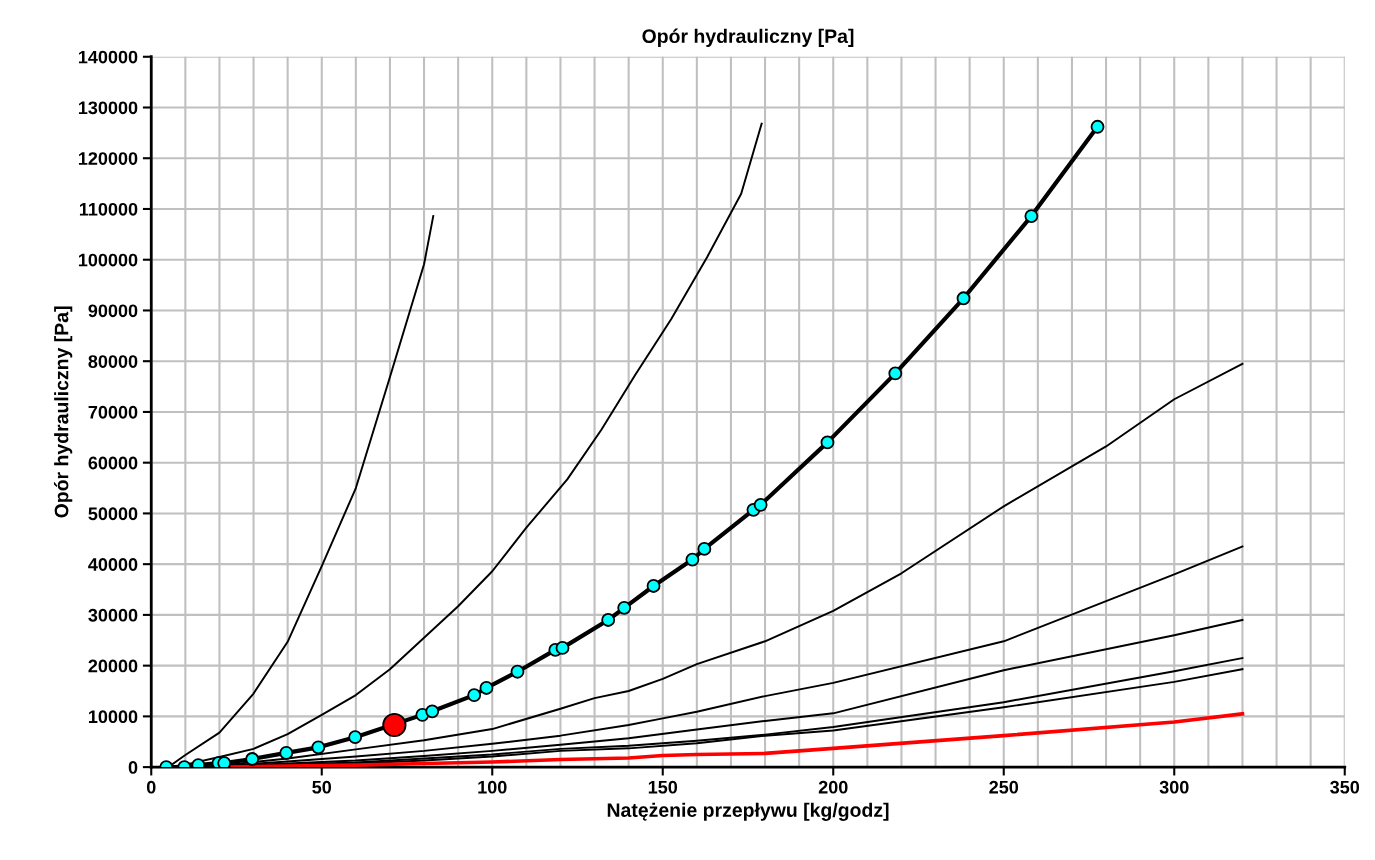  I want to click on y-tick-label: 60000, so click(113, 463).